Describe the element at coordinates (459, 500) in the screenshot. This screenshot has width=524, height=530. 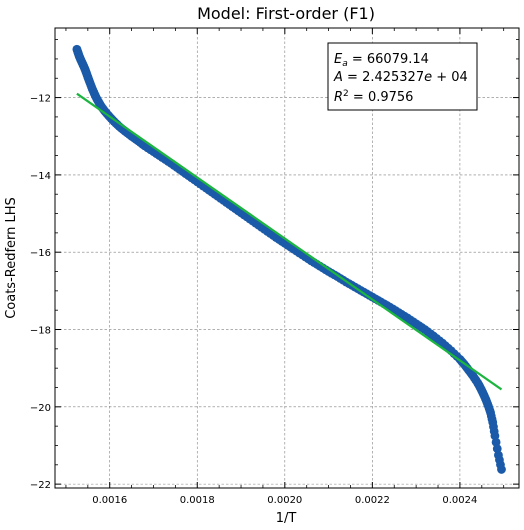
I see `x-tick-label: 0.0024` at that location.